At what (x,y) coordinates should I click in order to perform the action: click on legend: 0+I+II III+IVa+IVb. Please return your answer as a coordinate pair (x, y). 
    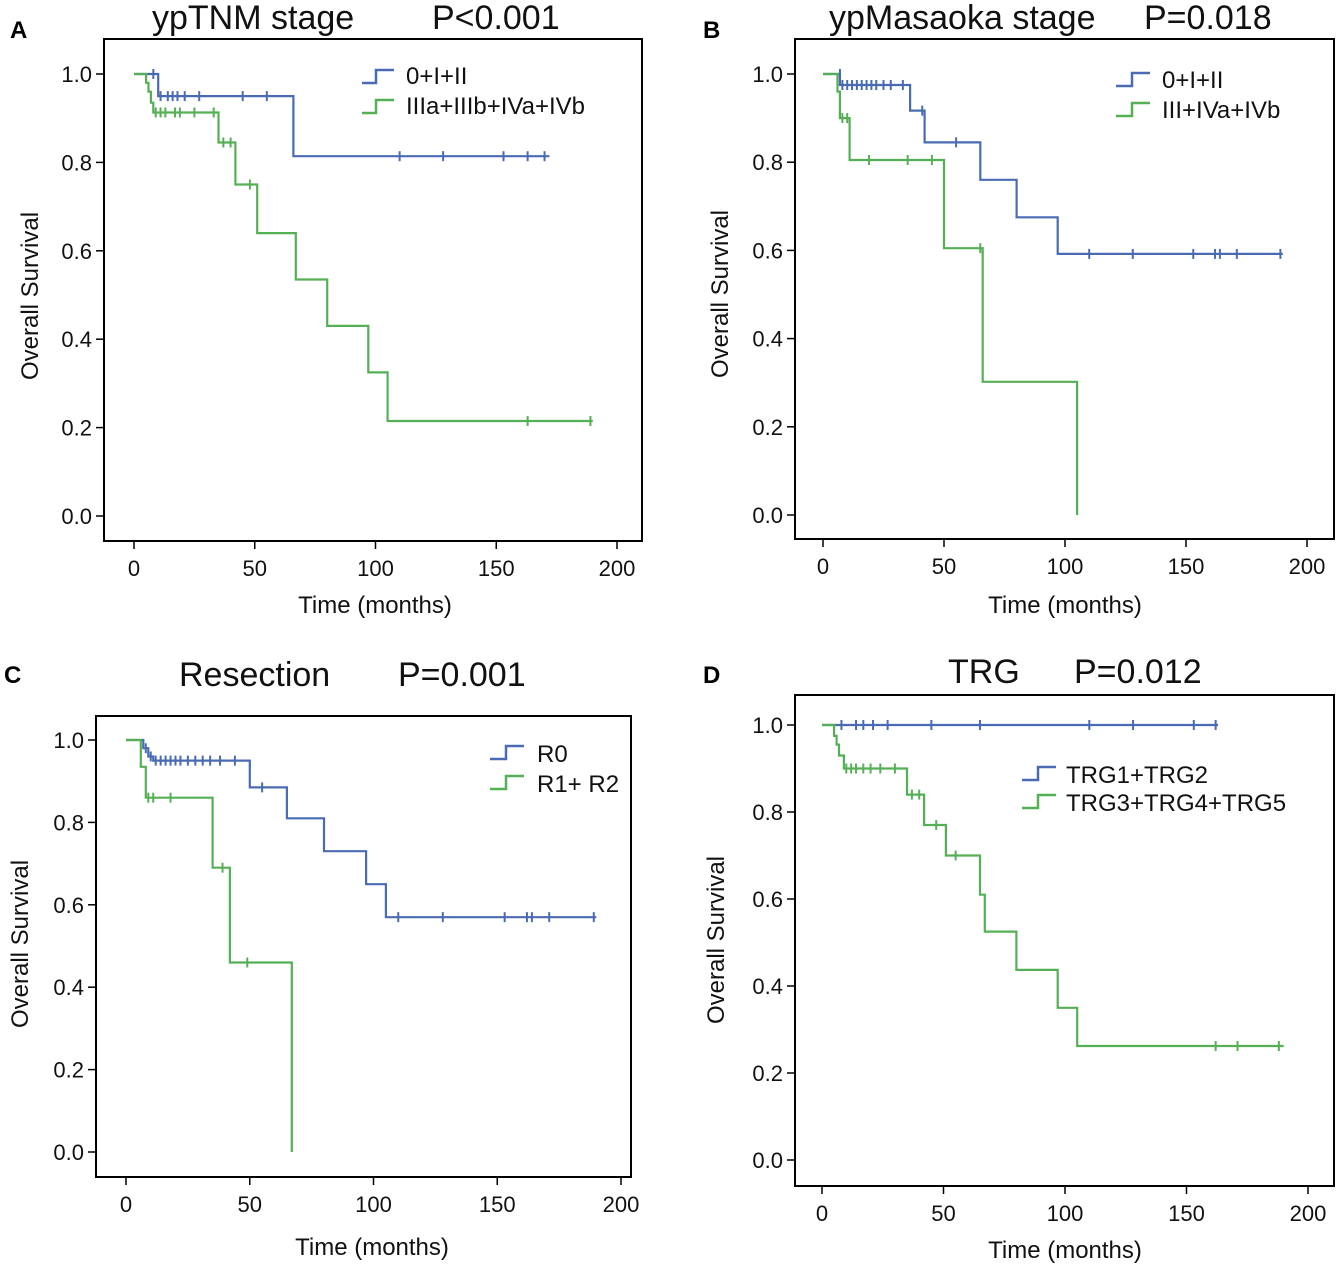
    Looking at the image, I should click on (1198, 95).